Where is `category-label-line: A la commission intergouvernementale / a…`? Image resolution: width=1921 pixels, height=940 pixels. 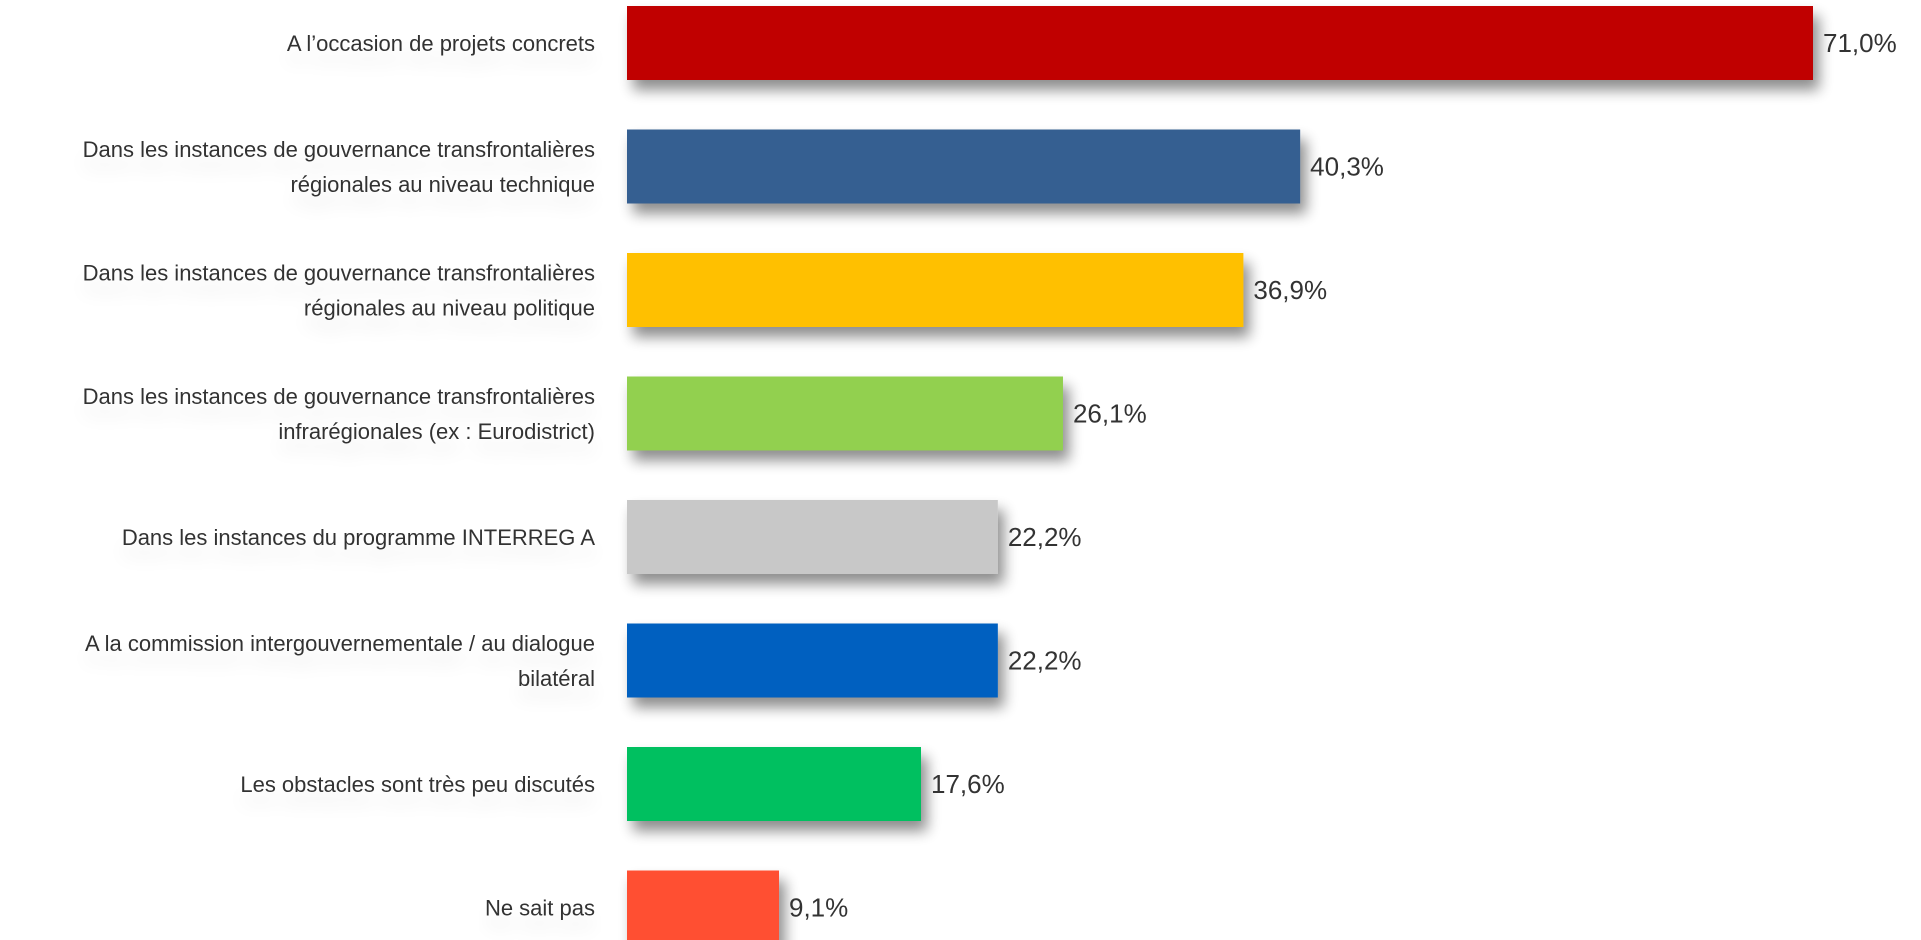 category-label-line: A la commission intergouvernementale / a… is located at coordinates (340, 643).